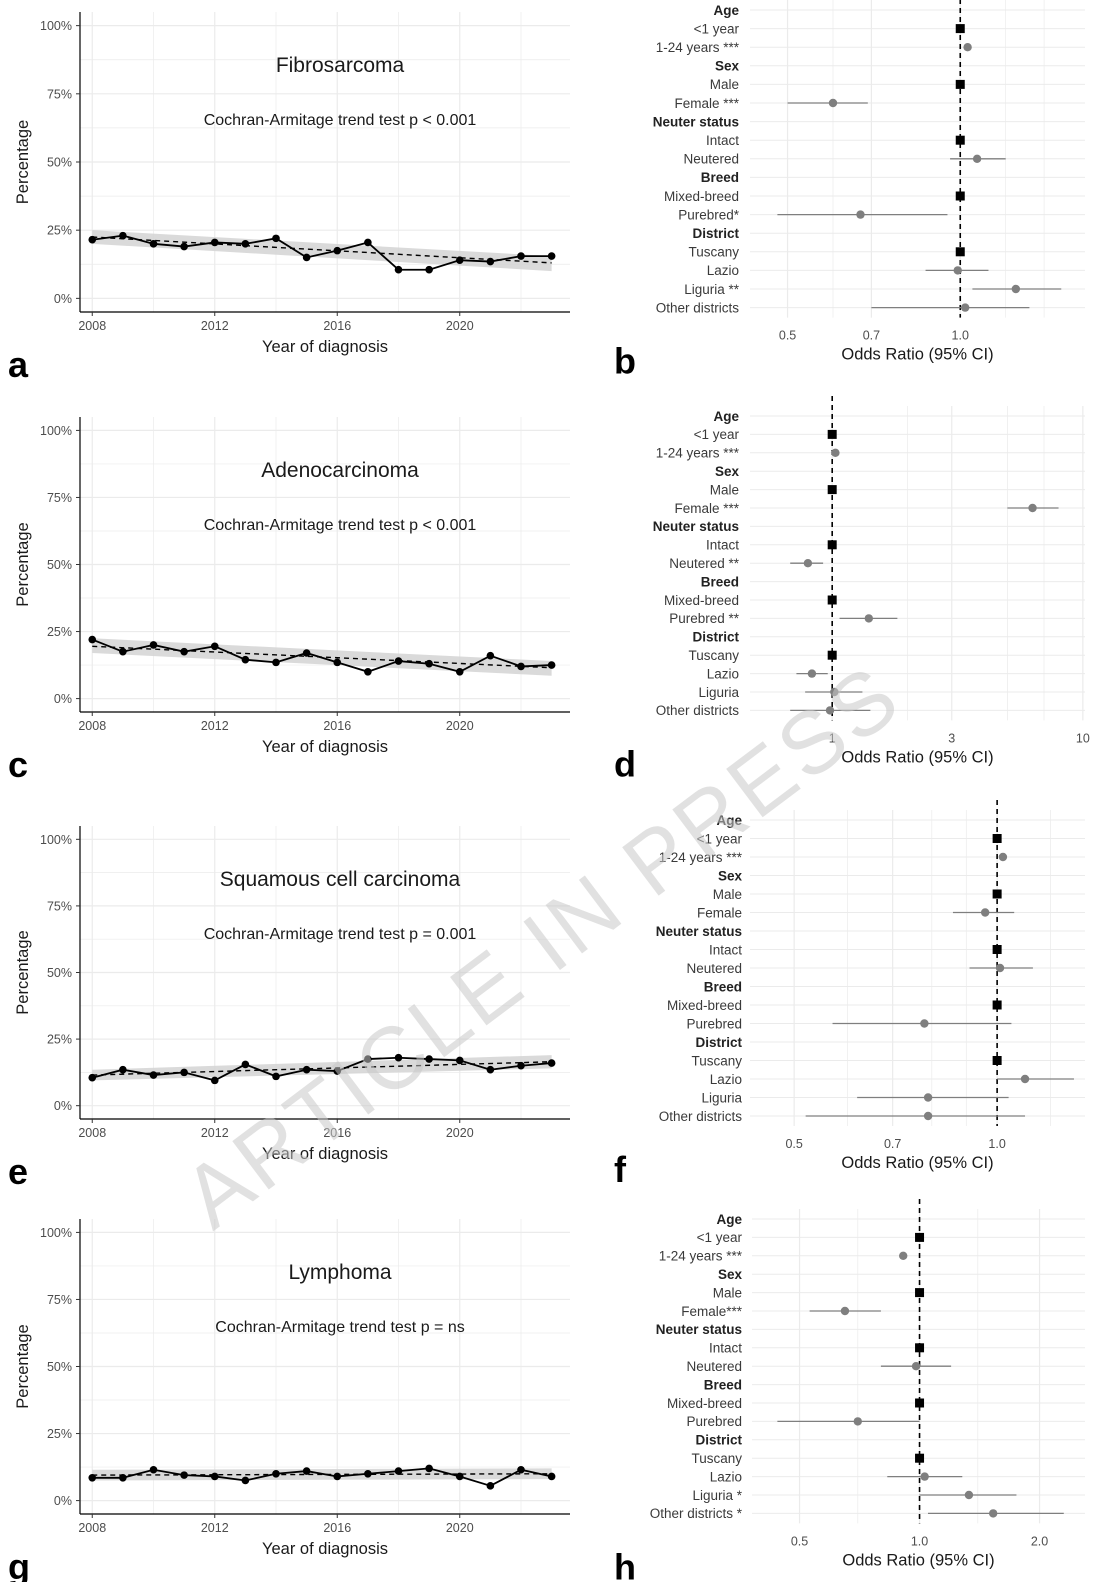 This screenshot has height=1587, width=1105. Describe the element at coordinates (709, 214) in the screenshot. I see `row-label: Purebred*` at that location.